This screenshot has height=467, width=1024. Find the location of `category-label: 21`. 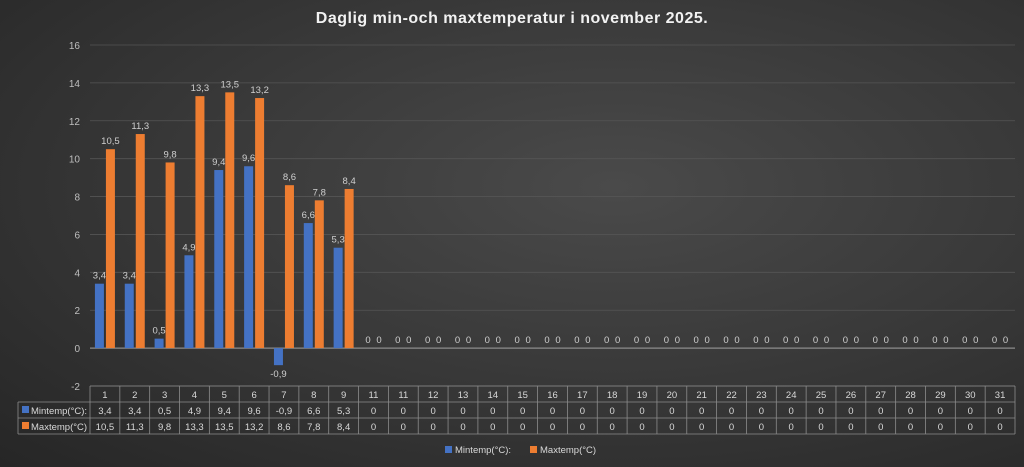

category-label: 21 is located at coordinates (701, 395).